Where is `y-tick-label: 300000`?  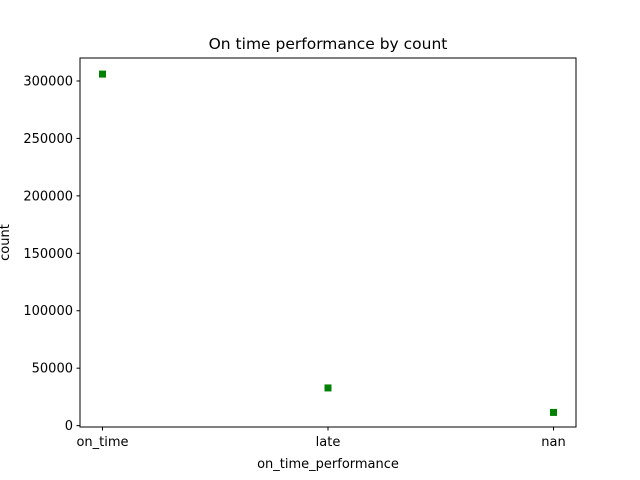 y-tick-label: 300000 is located at coordinates (48, 81).